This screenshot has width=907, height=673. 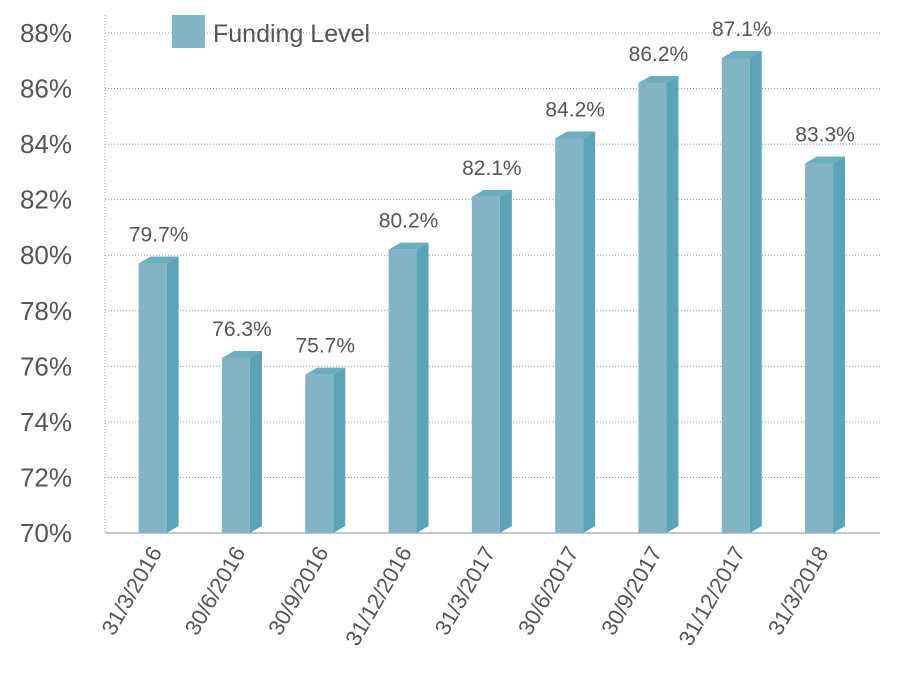 What do you see at coordinates (215, 590) in the screenshot?
I see `x-tick-label: 30/6/2016` at bounding box center [215, 590].